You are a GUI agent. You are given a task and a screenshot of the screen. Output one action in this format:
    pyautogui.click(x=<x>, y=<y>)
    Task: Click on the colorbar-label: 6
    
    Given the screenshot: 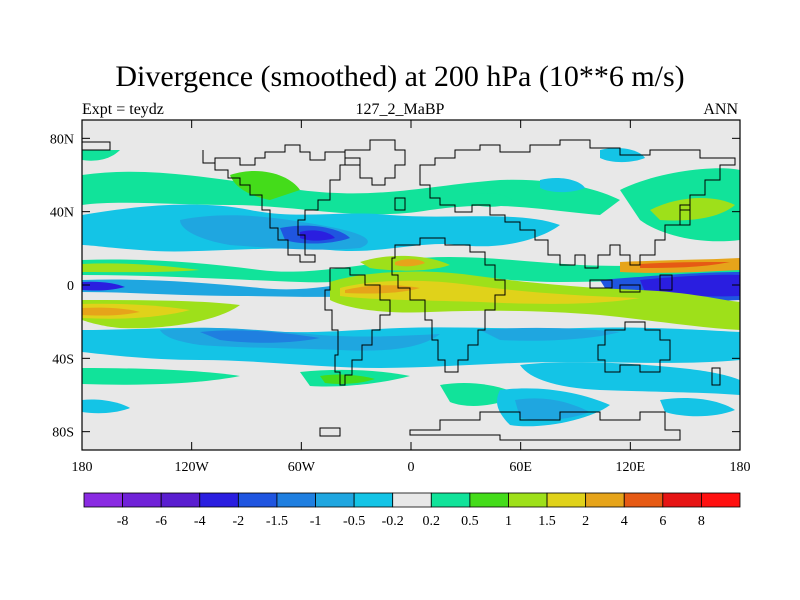 What is the action you would take?
    pyautogui.click(x=662, y=521)
    